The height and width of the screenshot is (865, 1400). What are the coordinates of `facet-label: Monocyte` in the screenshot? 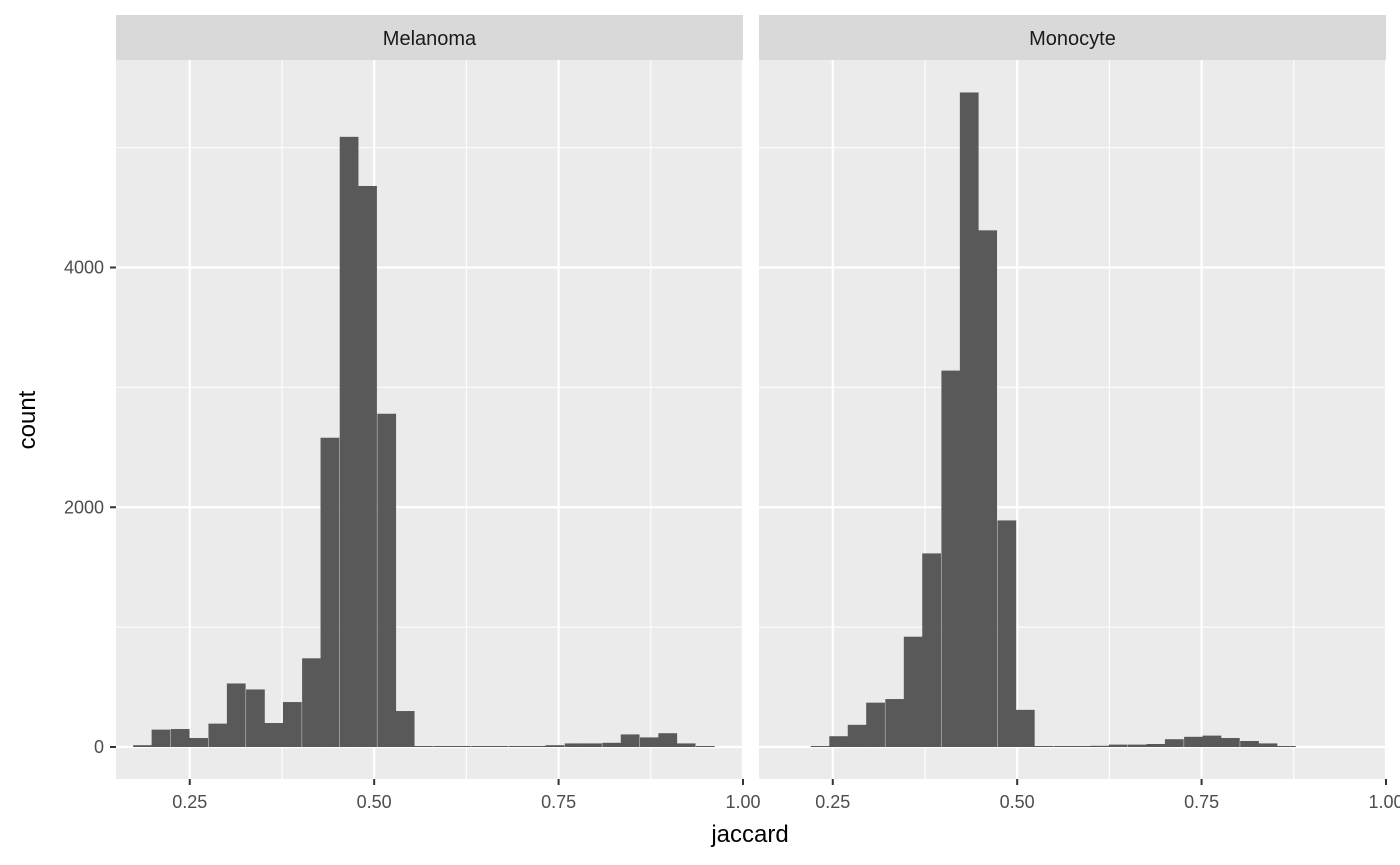 It's located at (1072, 39).